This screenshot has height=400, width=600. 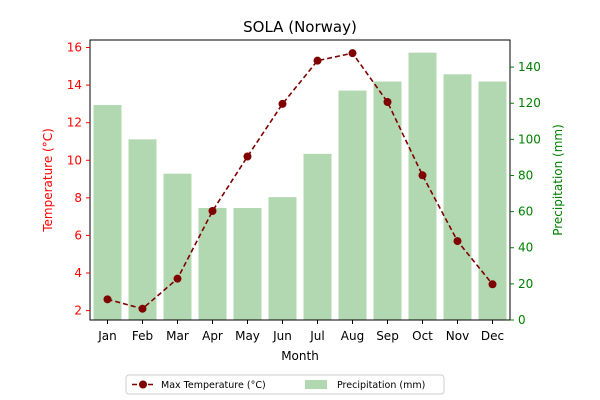 I want to click on legend-temp-marker-icon, so click(x=143, y=384).